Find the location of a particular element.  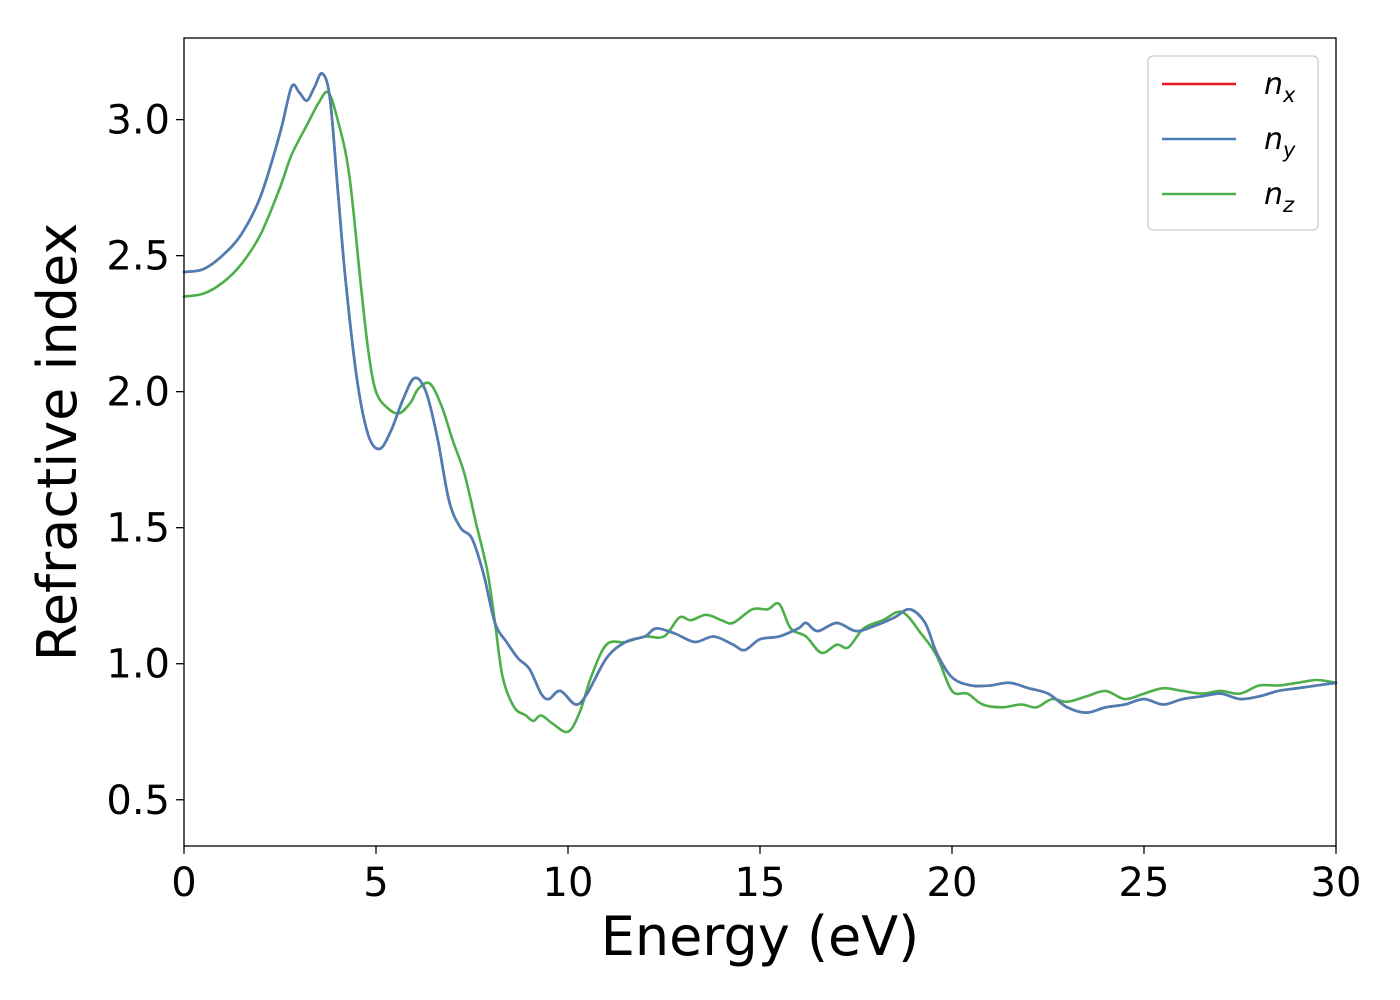

legend-label-subscript: z is located at coordinates (1288, 205).